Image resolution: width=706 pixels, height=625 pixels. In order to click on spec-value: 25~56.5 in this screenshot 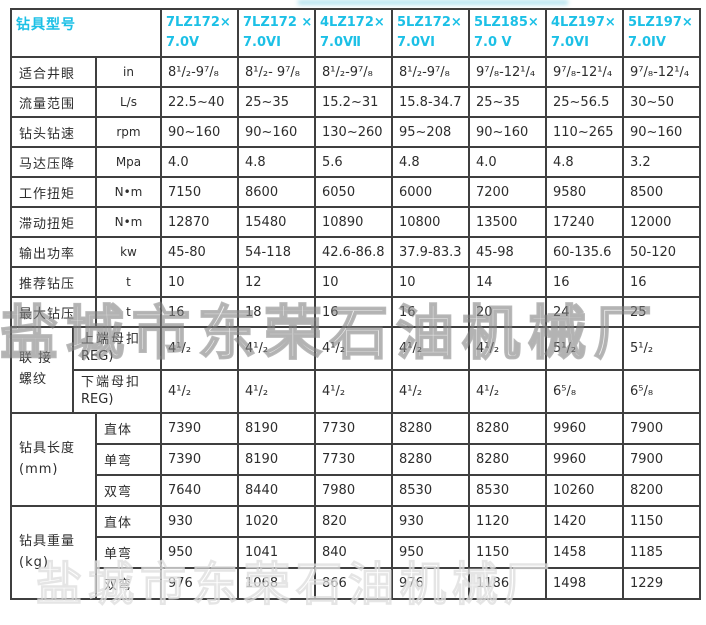, I will do `click(584, 102)`.